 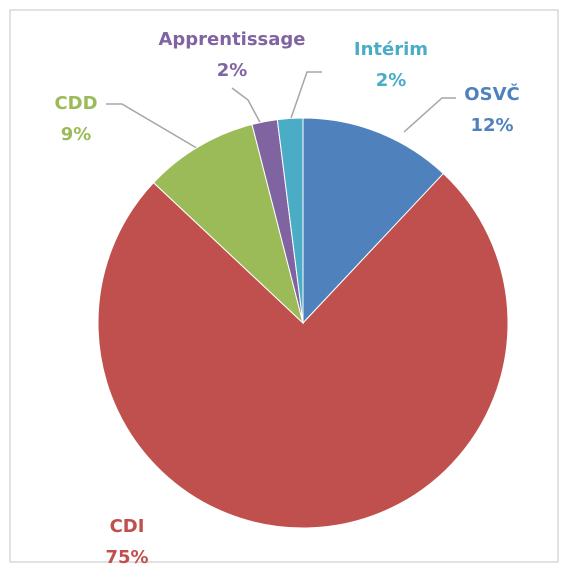 I want to click on slice-label: CDD, so click(x=75, y=103).